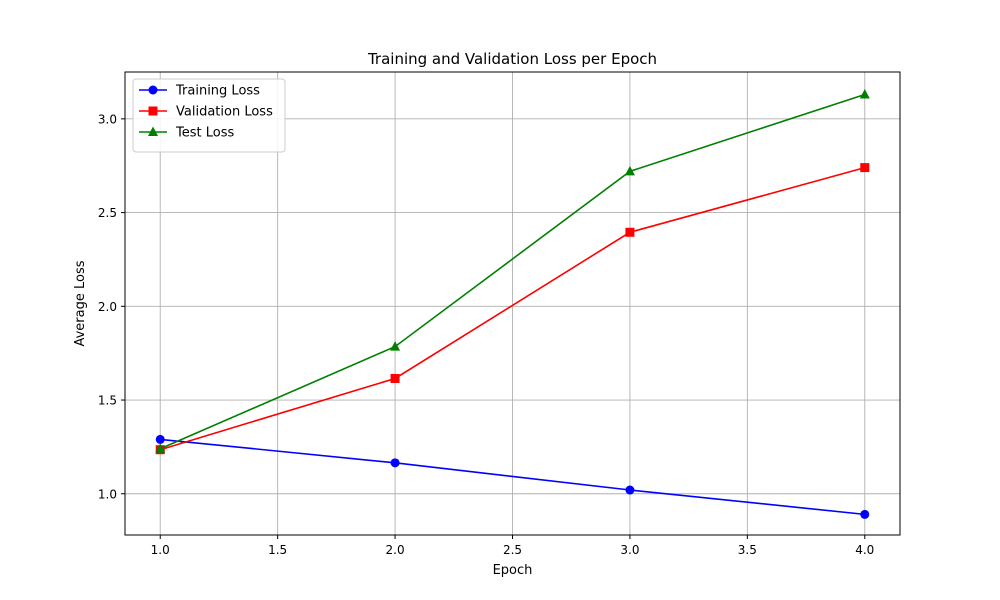  Describe the element at coordinates (747, 550) in the screenshot. I see `x-tick-label: 3.5` at that location.